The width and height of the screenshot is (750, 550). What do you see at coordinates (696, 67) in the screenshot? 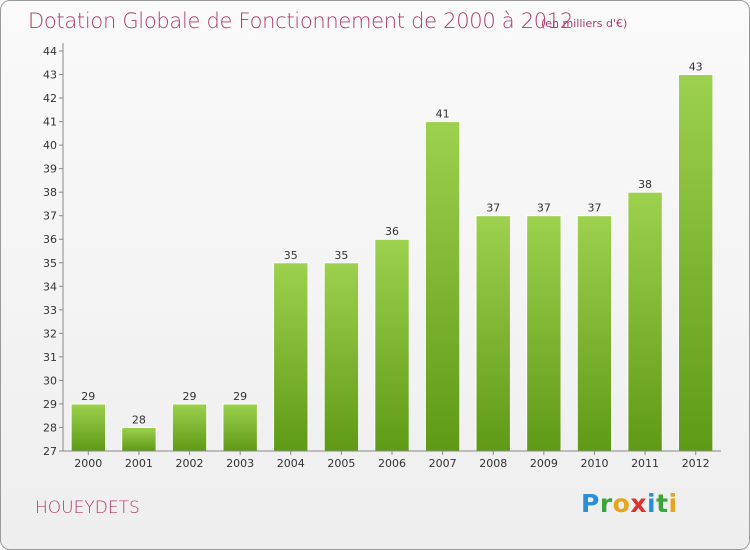
I see `data-label-2012: 43` at bounding box center [696, 67].